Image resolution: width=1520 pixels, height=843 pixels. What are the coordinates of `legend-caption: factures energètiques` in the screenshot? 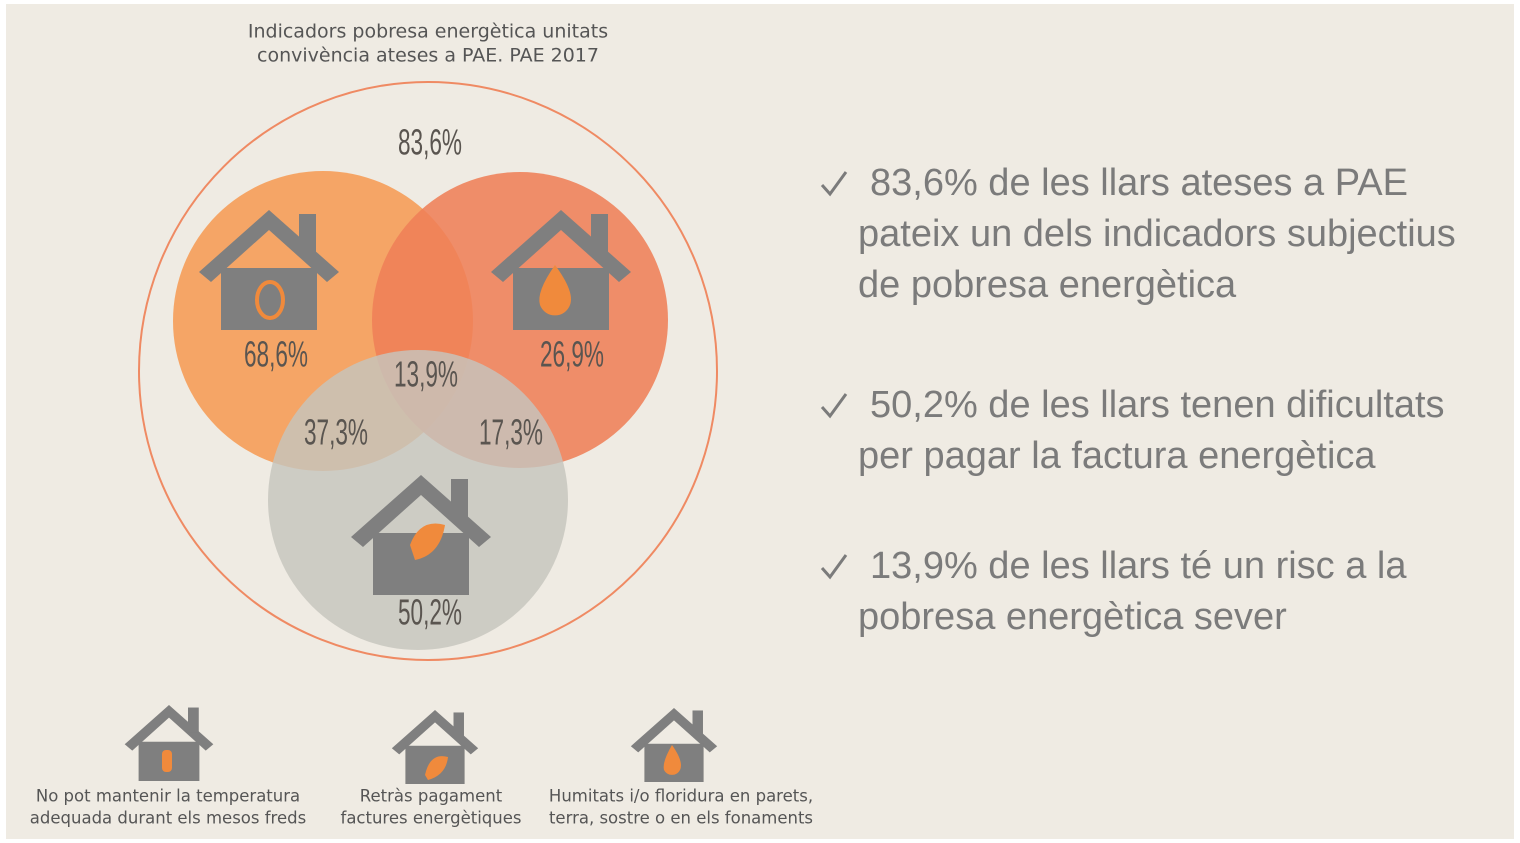 It's located at (431, 818).